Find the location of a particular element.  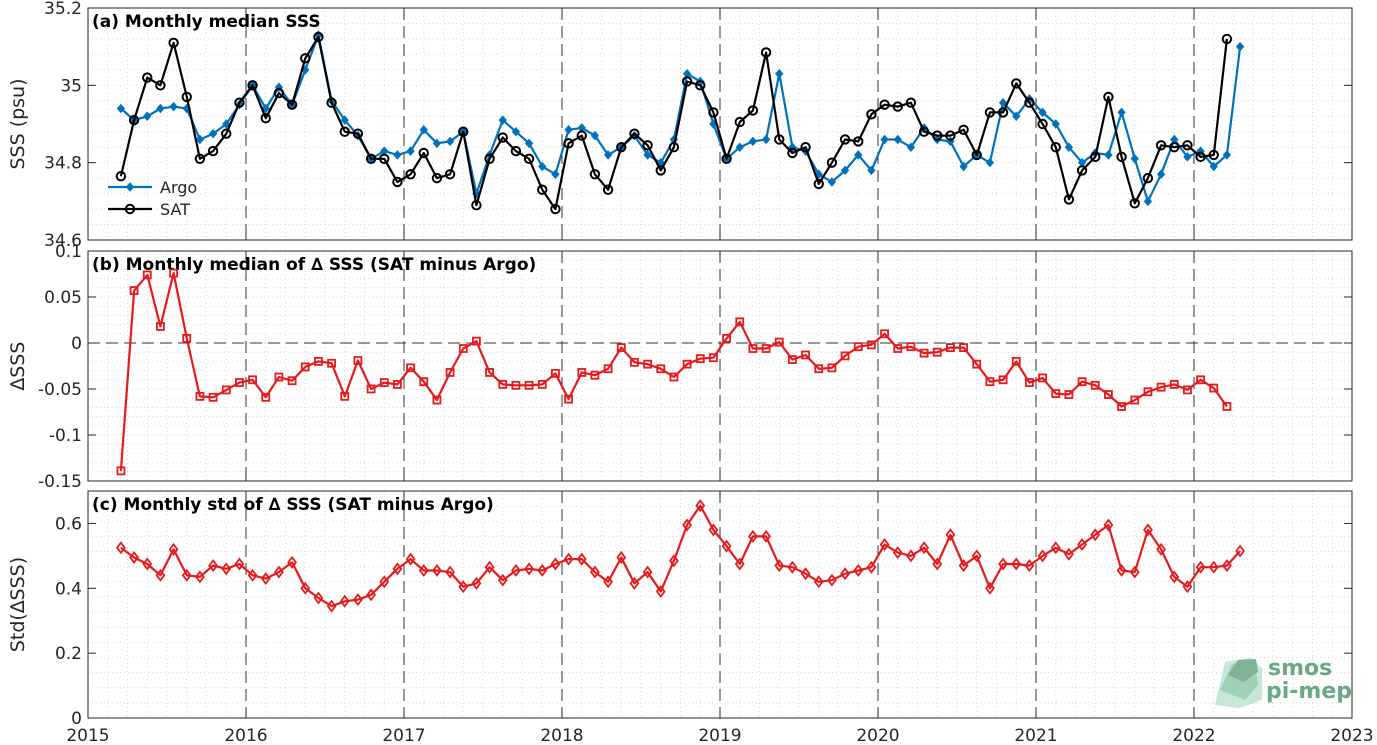

y-tick-label: 34.6 is located at coordinates (63, 241).